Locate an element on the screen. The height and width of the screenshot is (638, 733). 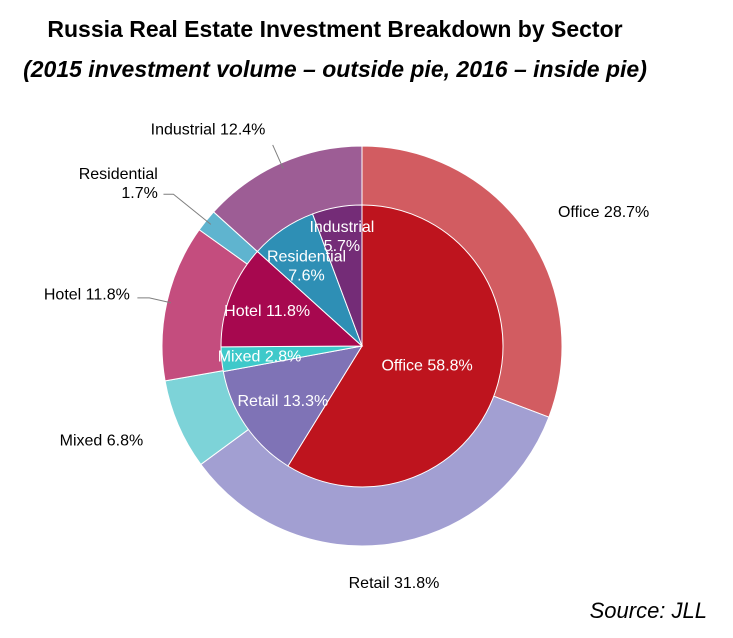
inner-label-mixed: Mixed 2.8% is located at coordinates (260, 357).